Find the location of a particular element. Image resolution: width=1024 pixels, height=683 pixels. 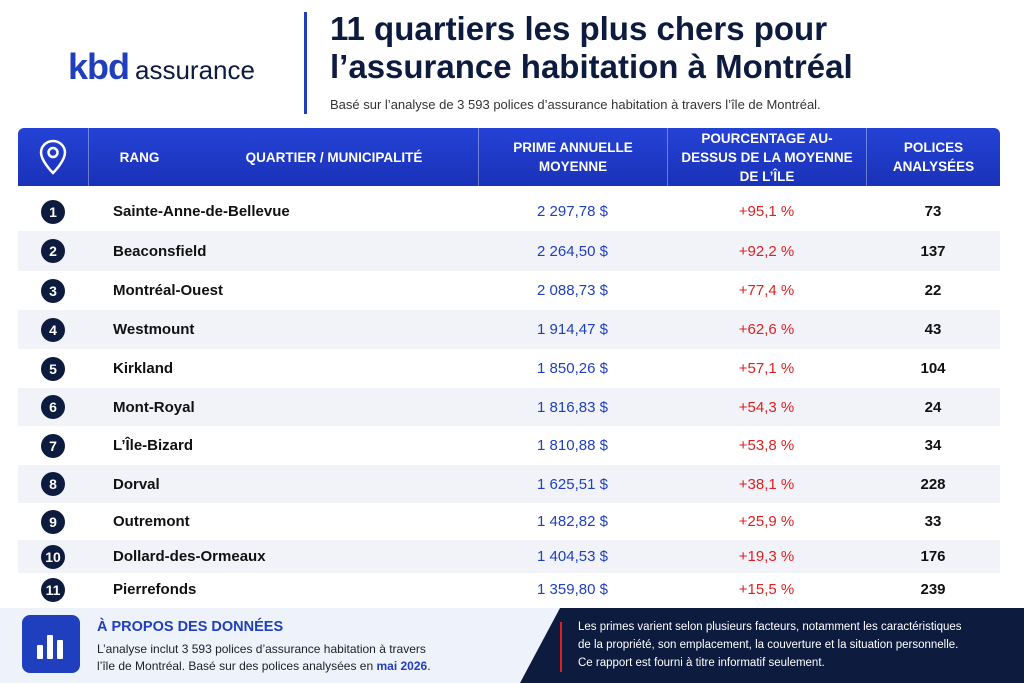

percentage: +25,9 % is located at coordinates (766, 521).